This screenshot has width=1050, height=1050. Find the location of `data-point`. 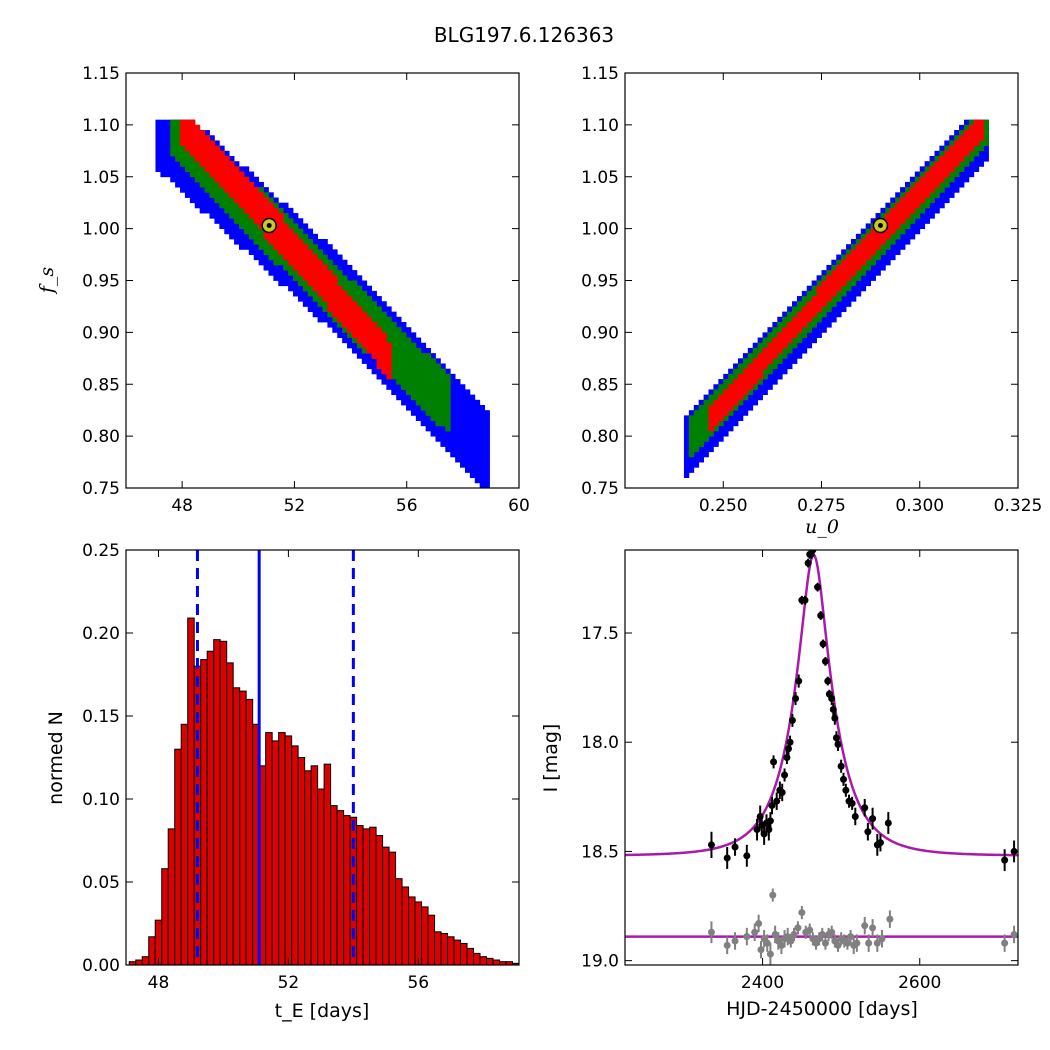

data-point is located at coordinates (825, 943).